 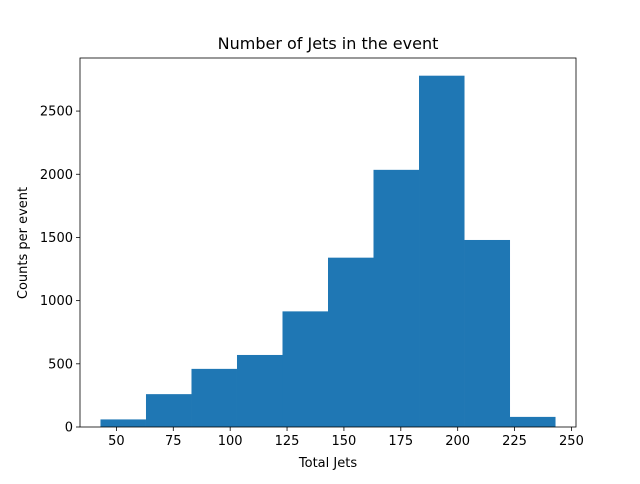 What do you see at coordinates (514, 441) in the screenshot?
I see `x-tick-label: 225` at bounding box center [514, 441].